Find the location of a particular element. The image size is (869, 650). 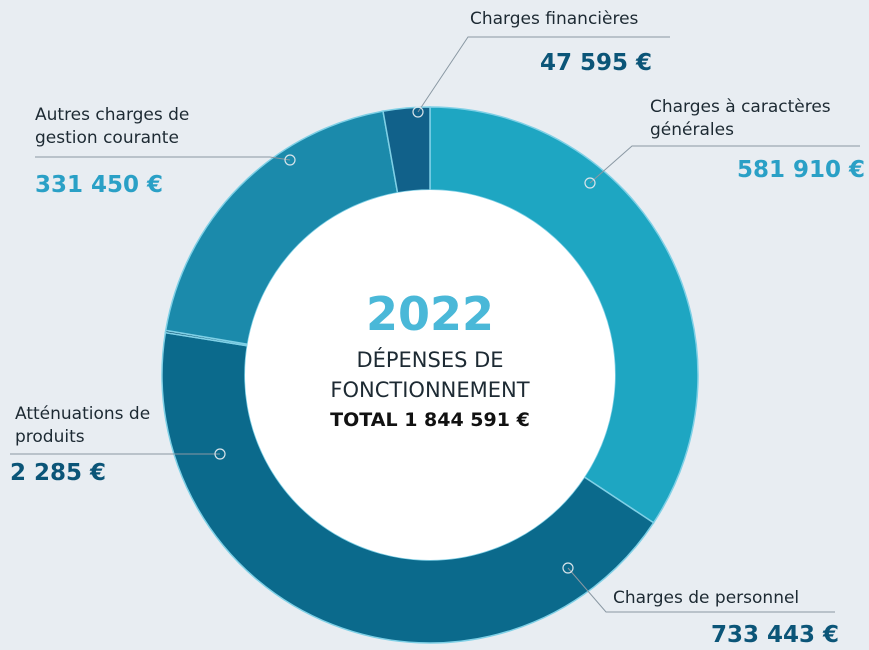

center-title: 2022 is located at coordinates (430, 314).